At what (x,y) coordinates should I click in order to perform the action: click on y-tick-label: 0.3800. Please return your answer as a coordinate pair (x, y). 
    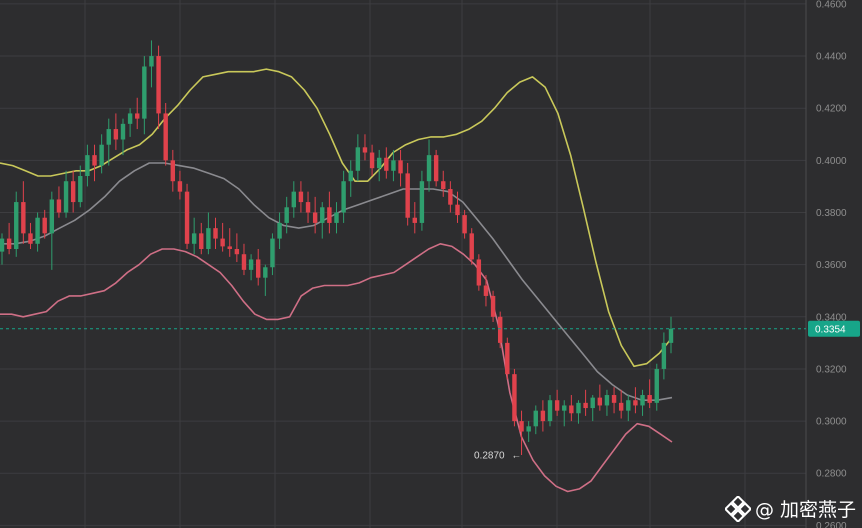
    Looking at the image, I should click on (831, 213).